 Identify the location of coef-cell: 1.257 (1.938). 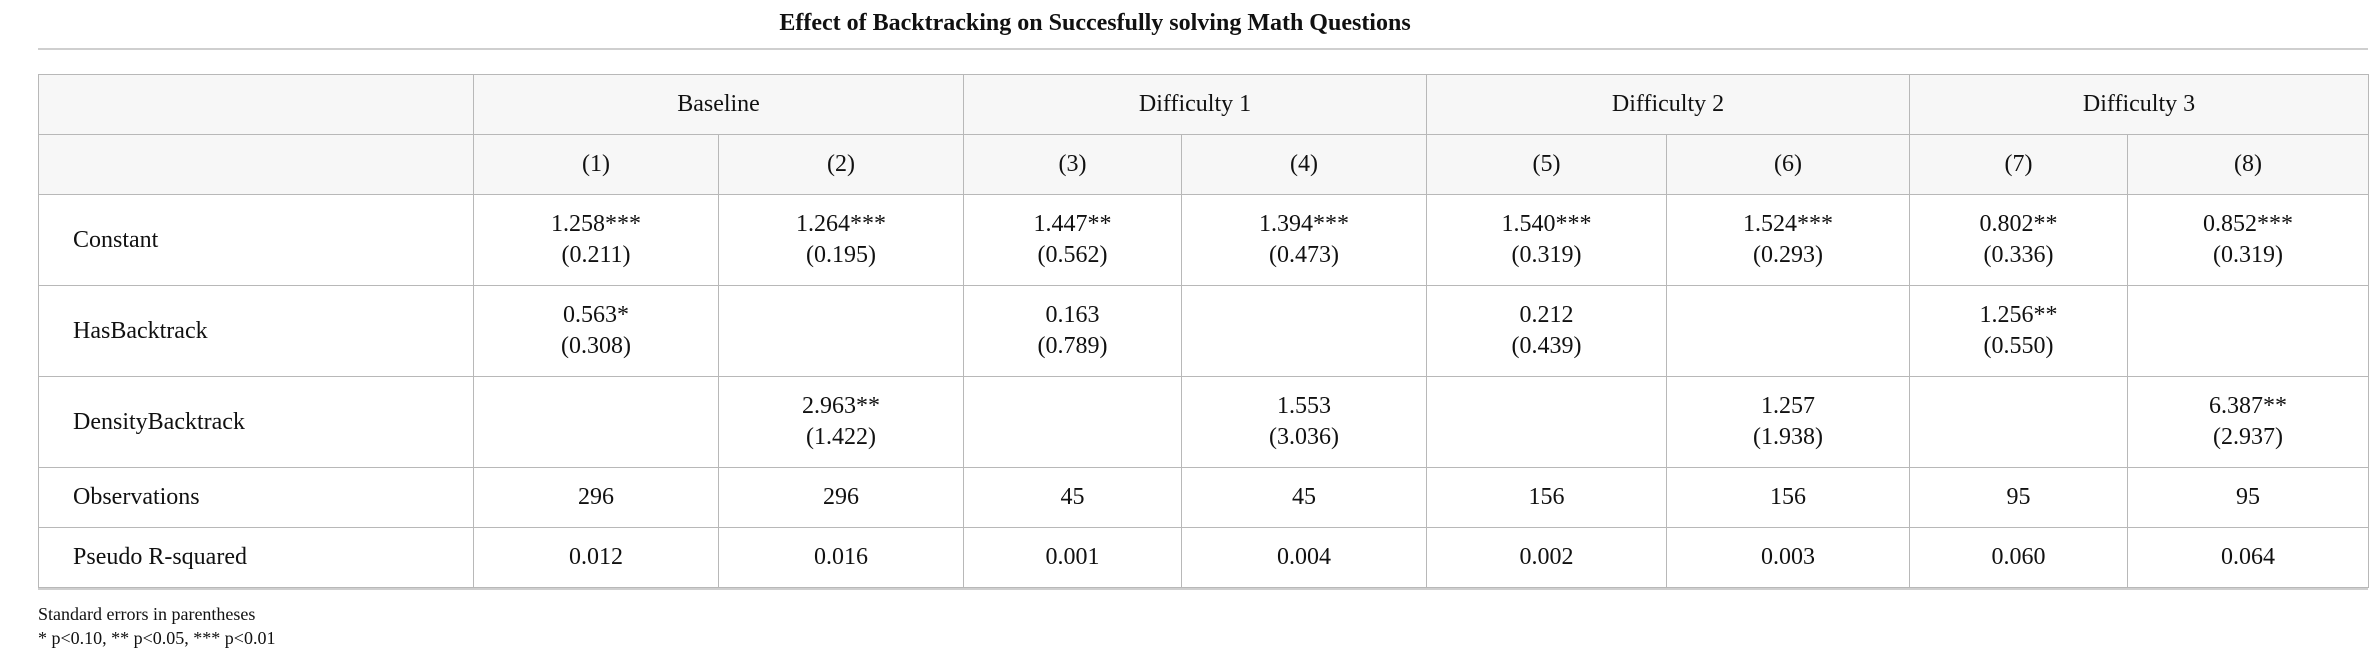
(1788, 422).